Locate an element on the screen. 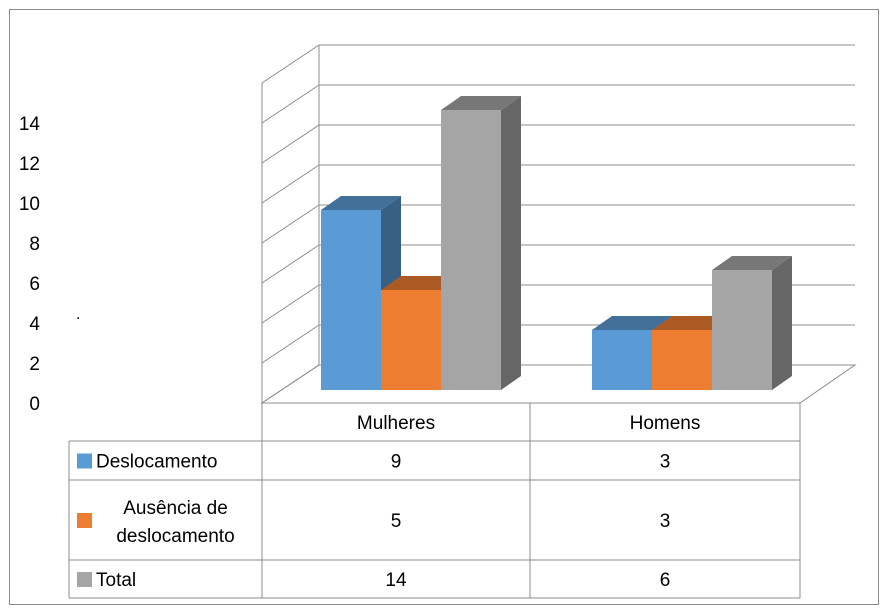  y-tick-label: 0 is located at coordinates (34, 404).